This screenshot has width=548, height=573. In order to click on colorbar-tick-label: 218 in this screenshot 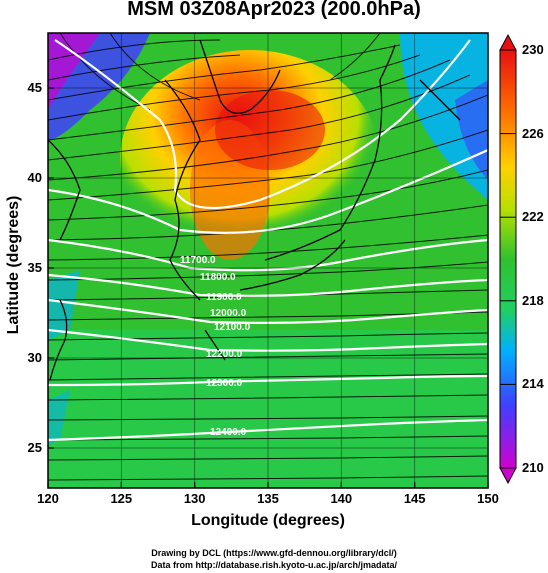, I will do `click(533, 300)`.